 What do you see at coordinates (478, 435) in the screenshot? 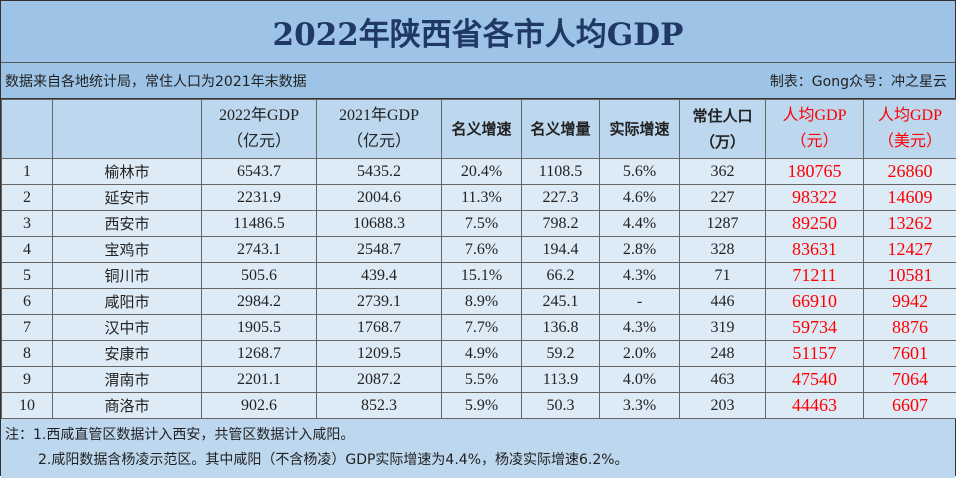
I see `note-1: 注：1.西咸直管区数据计入西安，共管区数据计入咸阳。` at bounding box center [478, 435].